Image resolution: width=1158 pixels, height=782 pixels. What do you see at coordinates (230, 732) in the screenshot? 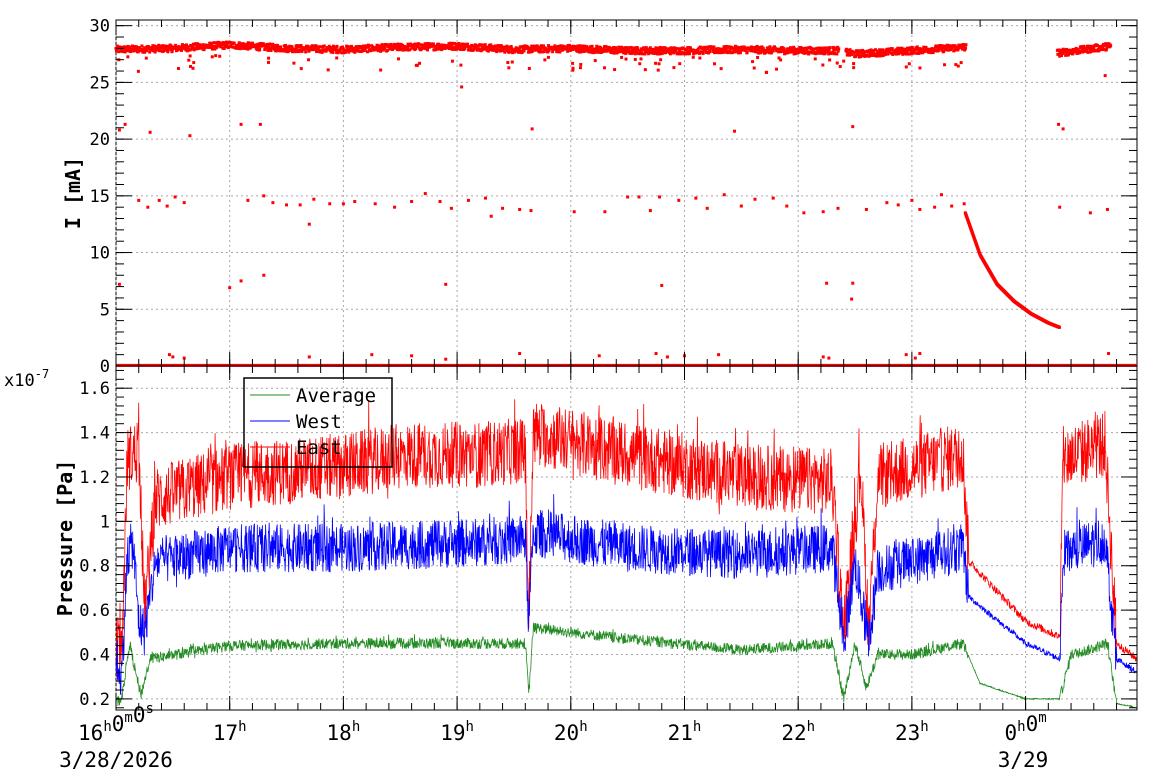
I see `xtick-label-1: 17h` at bounding box center [230, 732].